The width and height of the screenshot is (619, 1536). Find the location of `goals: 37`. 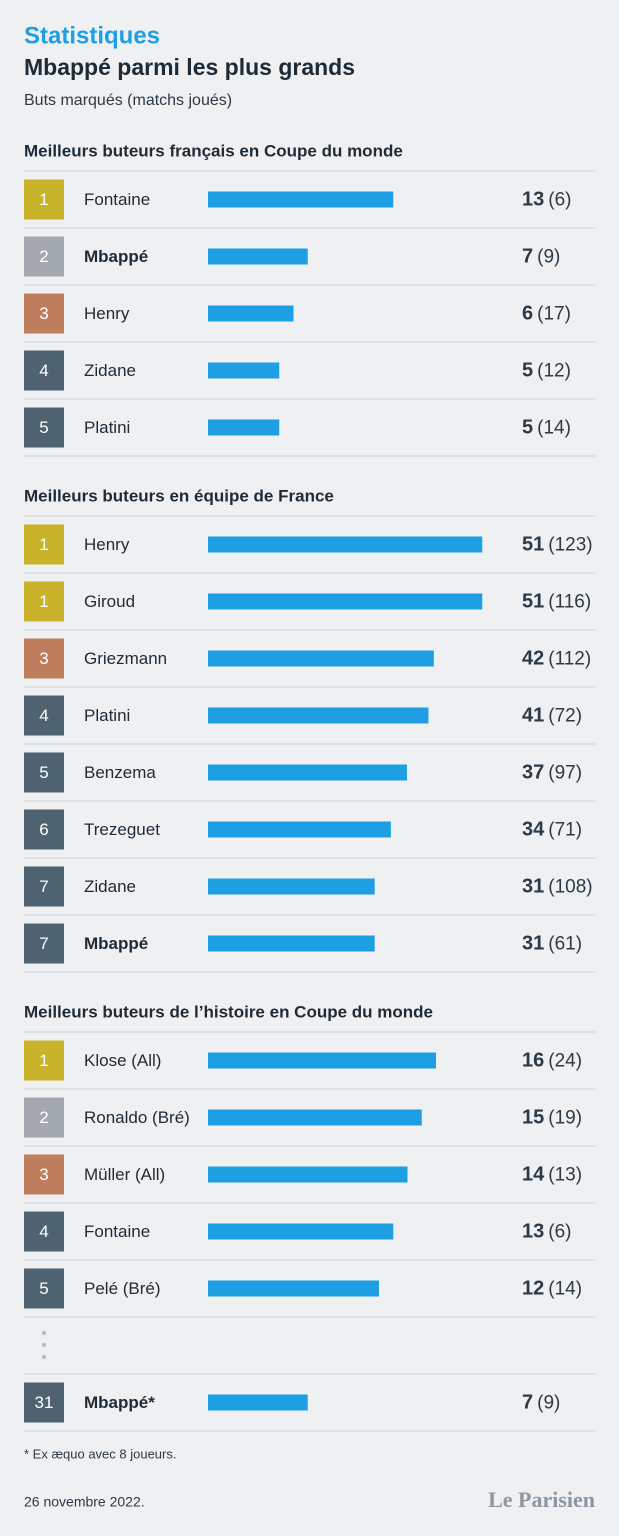

goals: 37 is located at coordinates (533, 773).